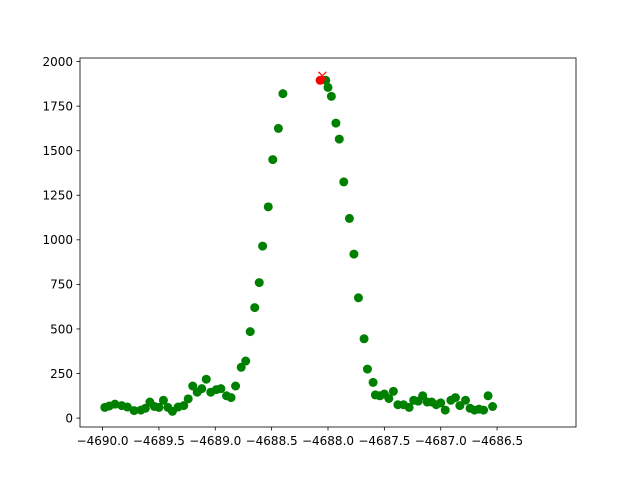 The image size is (640, 480). I want to click on y-axis-ticks: 0 250 500 750 1000 1250 1500 1750 2000, so click(61, 240).